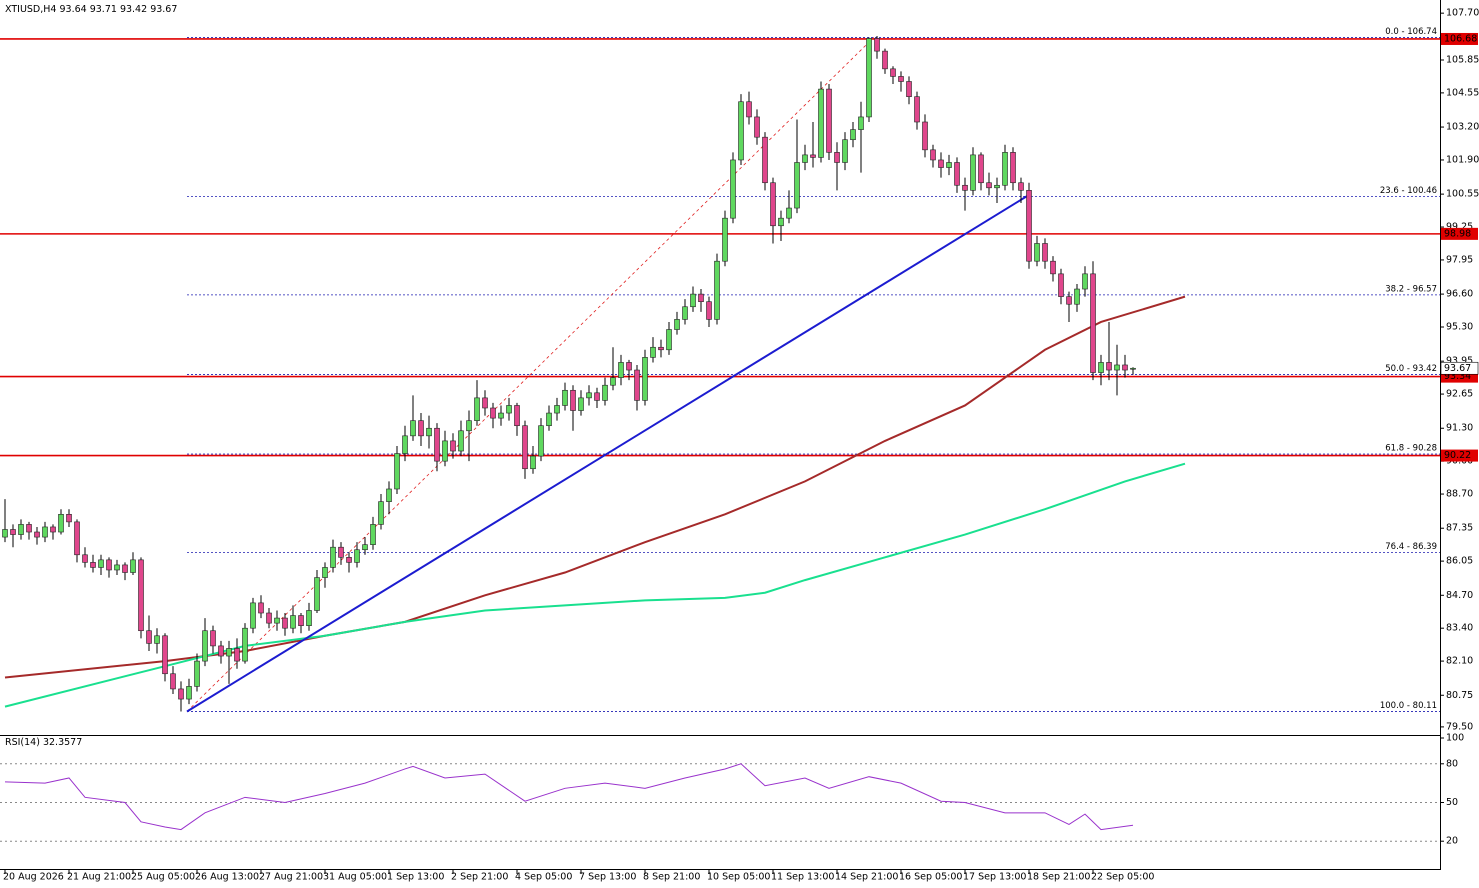  I want to click on current-price-label: 93.67, so click(1457, 368).